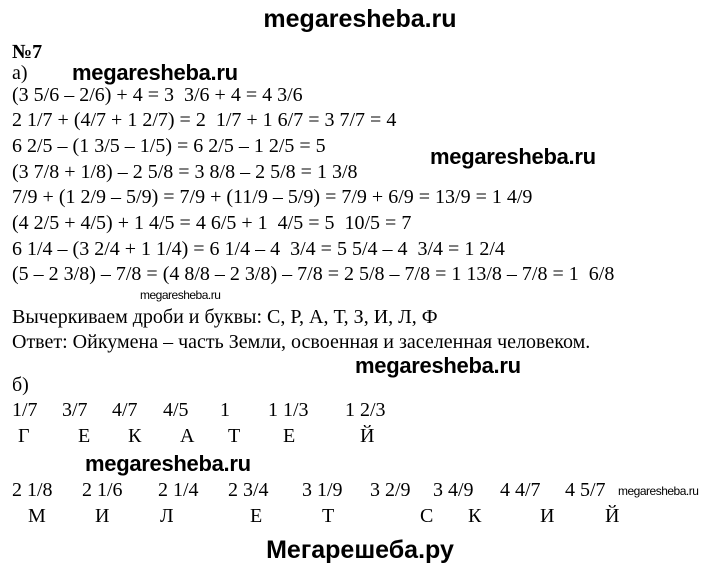 This screenshot has height=586, width=720. Describe the element at coordinates (25, 410) in the screenshot. I see `fraction: 1/7` at that location.